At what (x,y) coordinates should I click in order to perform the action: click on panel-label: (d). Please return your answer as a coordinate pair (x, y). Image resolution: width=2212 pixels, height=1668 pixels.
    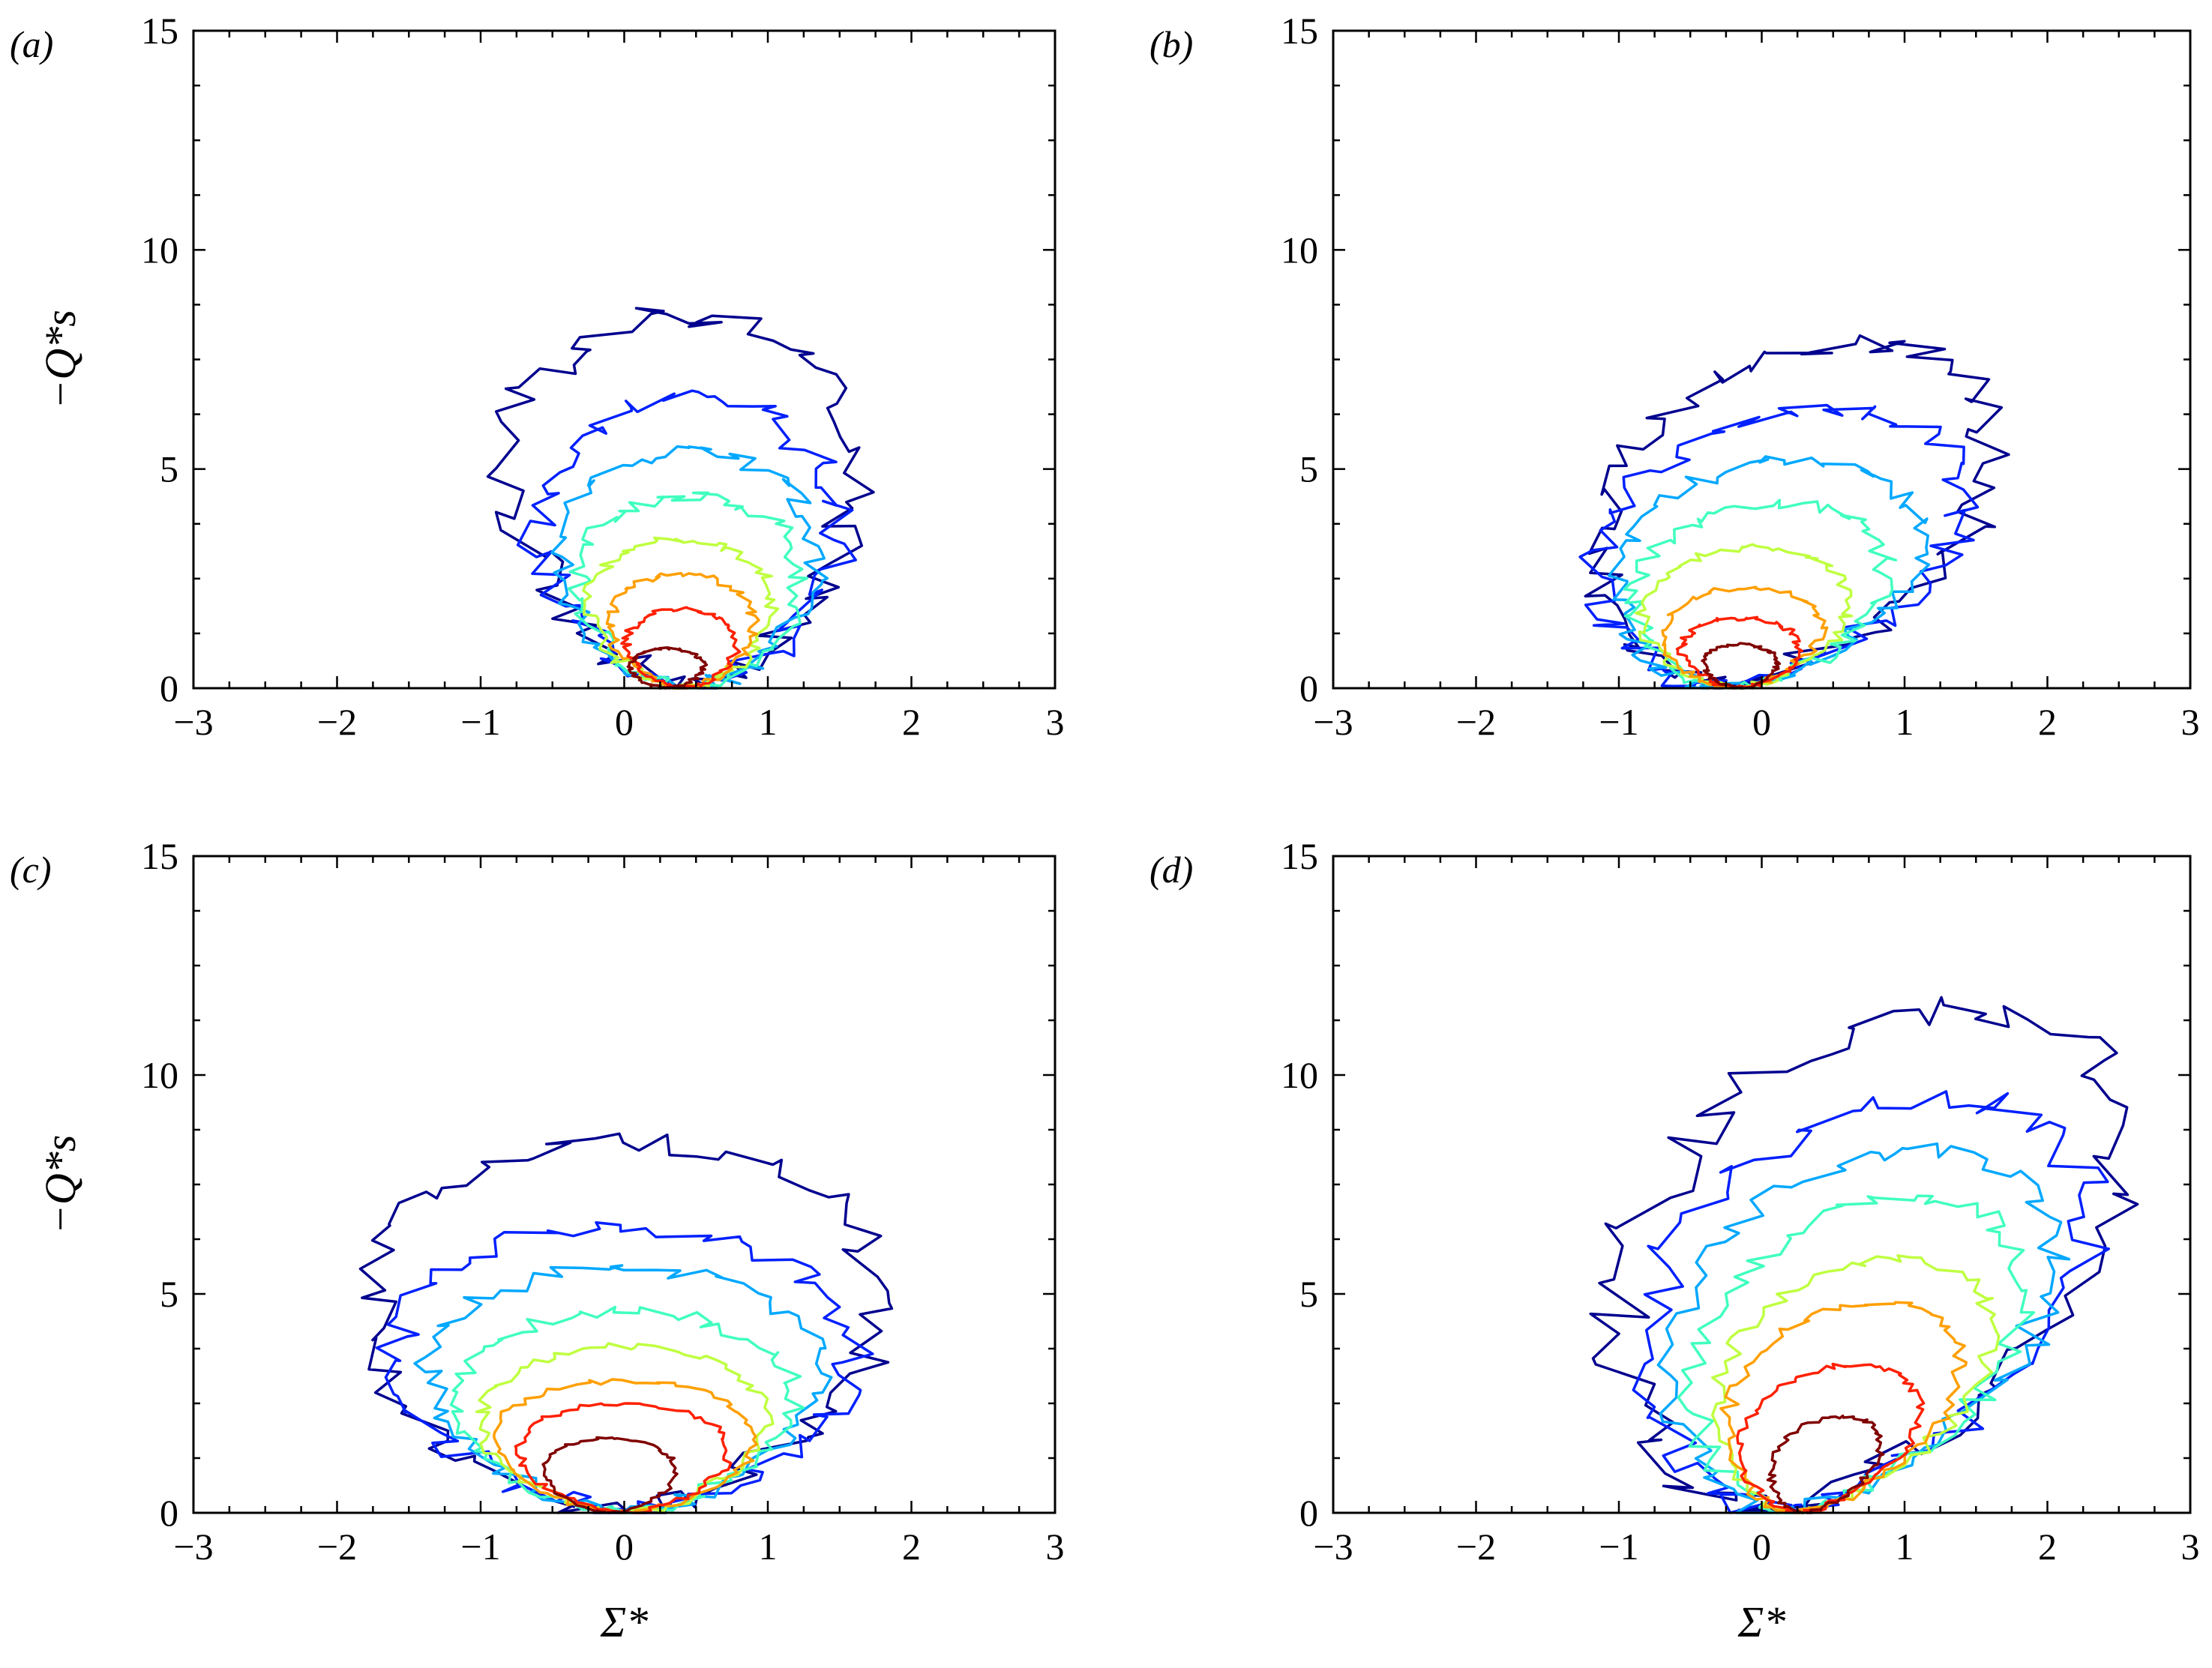
    Looking at the image, I should click on (1171, 870).